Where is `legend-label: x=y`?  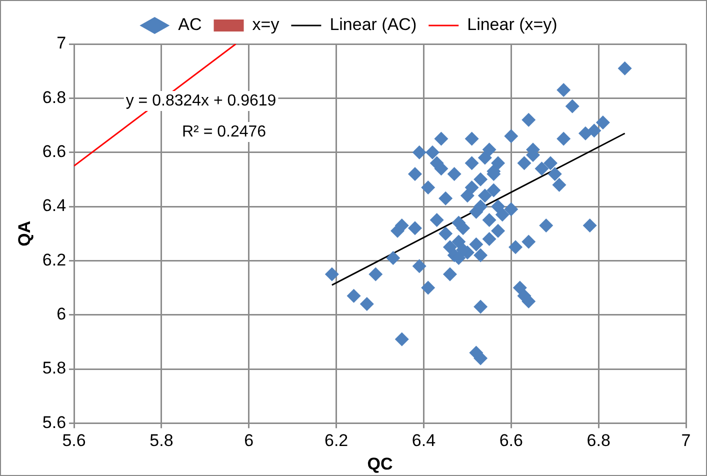
legend-label: x=y is located at coordinates (266, 24).